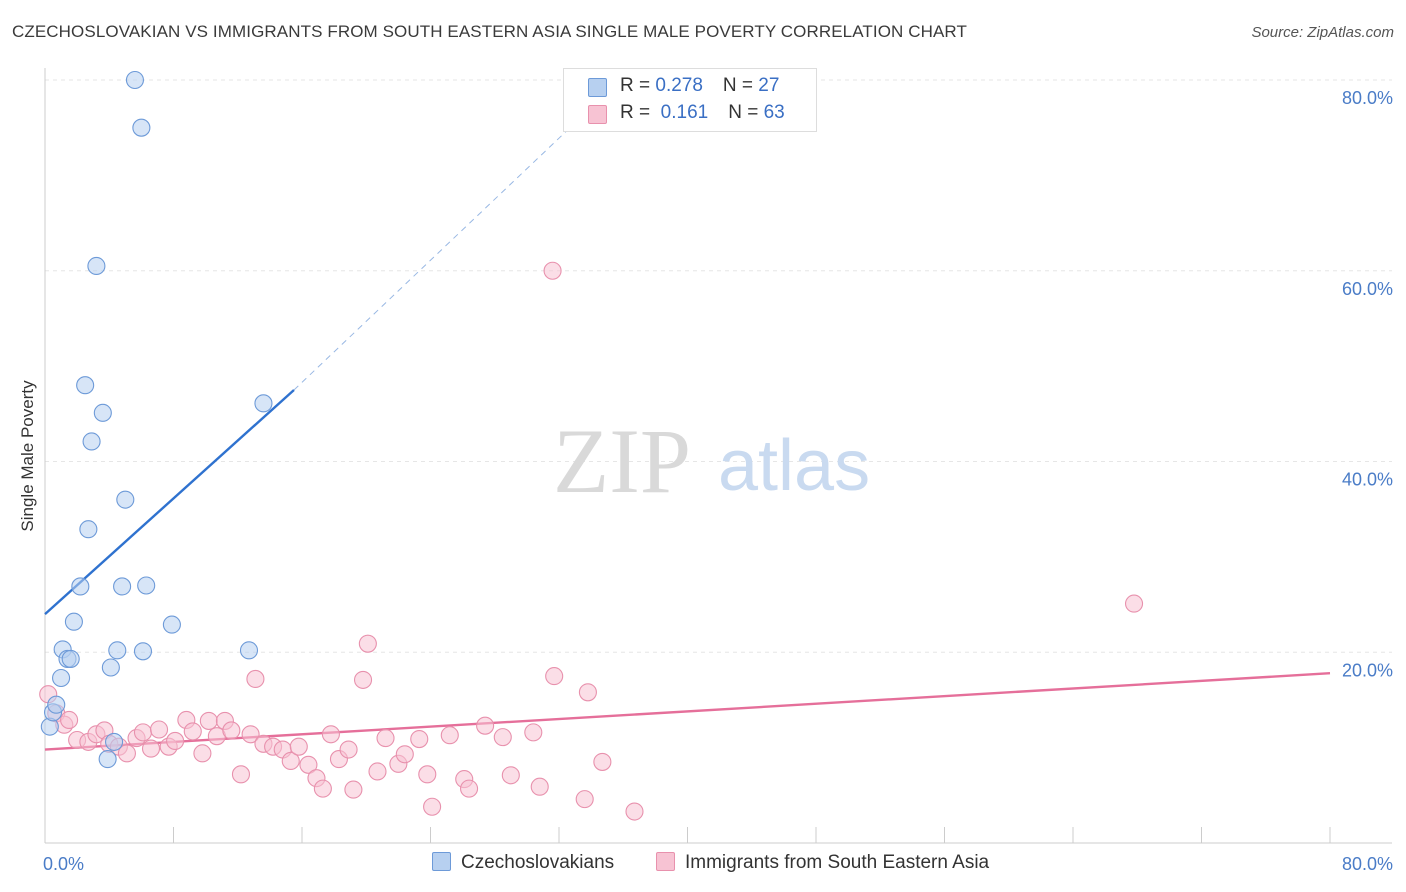 This screenshot has width=1406, height=892. I want to click on watermark-zip: ZIP, so click(622, 461).